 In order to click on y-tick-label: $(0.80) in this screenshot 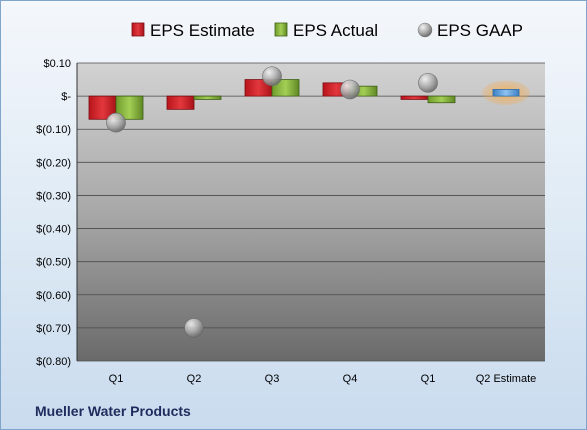, I will do `click(53, 362)`.